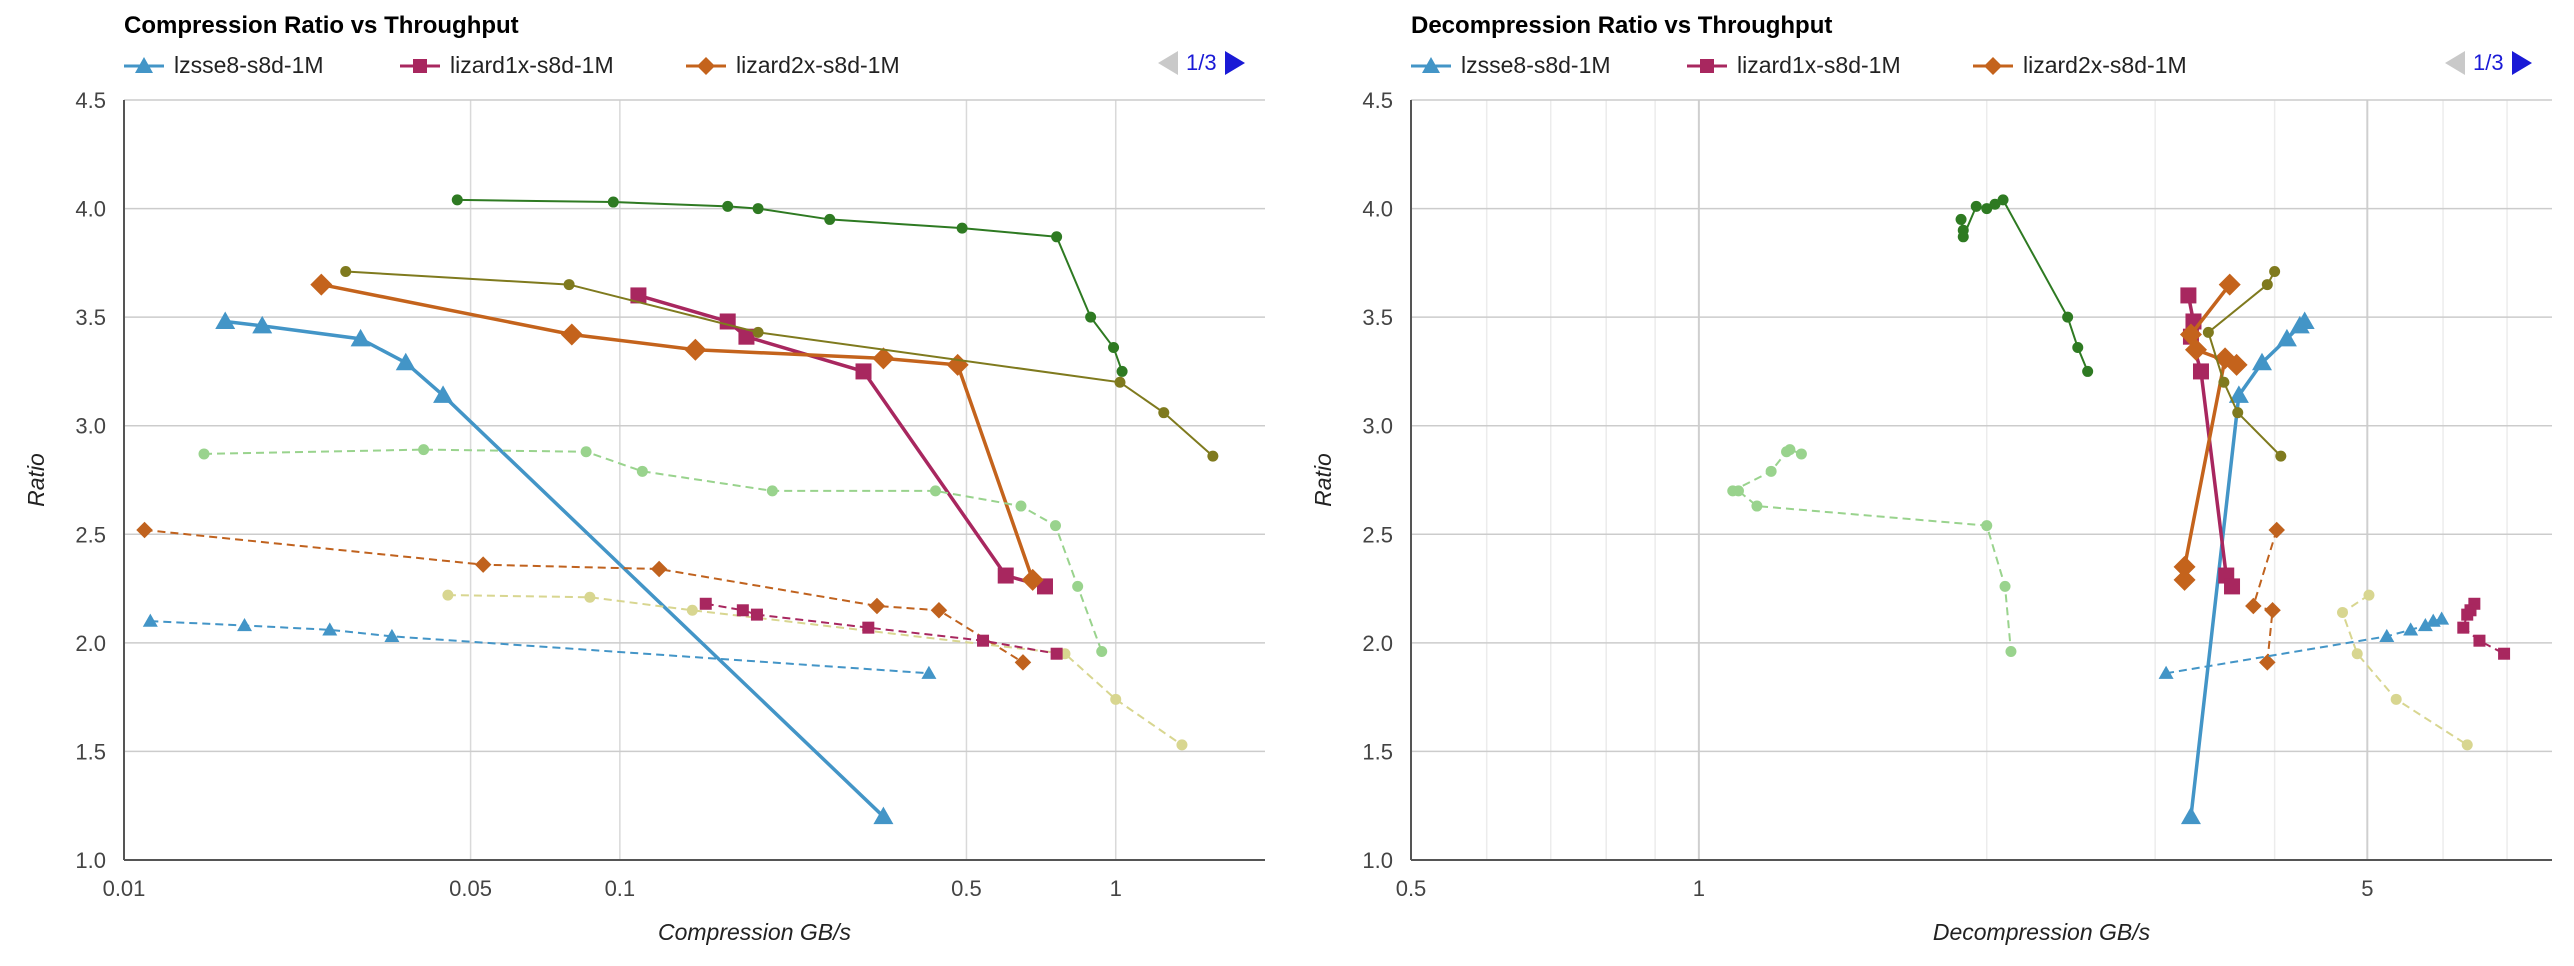  What do you see at coordinates (706, 65) in the screenshot?
I see `diamond-marker-icon` at bounding box center [706, 65].